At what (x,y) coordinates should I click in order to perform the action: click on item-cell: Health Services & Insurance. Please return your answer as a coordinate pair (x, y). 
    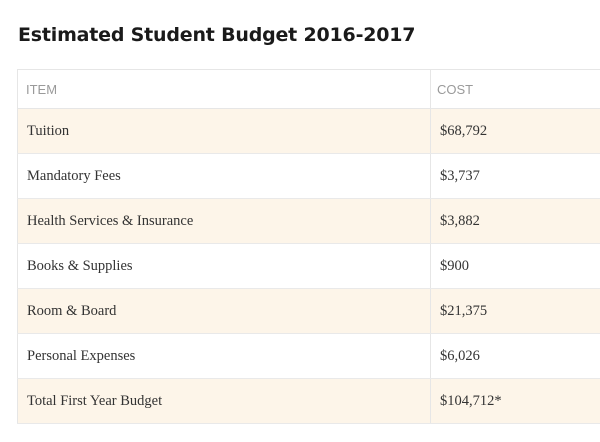
    Looking at the image, I should click on (224, 221).